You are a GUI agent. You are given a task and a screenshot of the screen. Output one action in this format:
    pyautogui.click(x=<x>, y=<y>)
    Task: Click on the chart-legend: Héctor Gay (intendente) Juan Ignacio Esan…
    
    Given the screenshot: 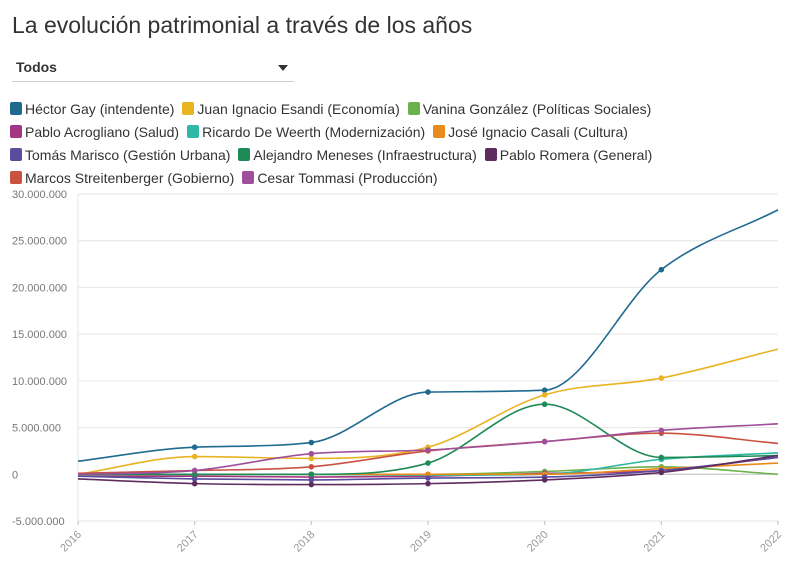 What is the action you would take?
    pyautogui.click(x=395, y=143)
    